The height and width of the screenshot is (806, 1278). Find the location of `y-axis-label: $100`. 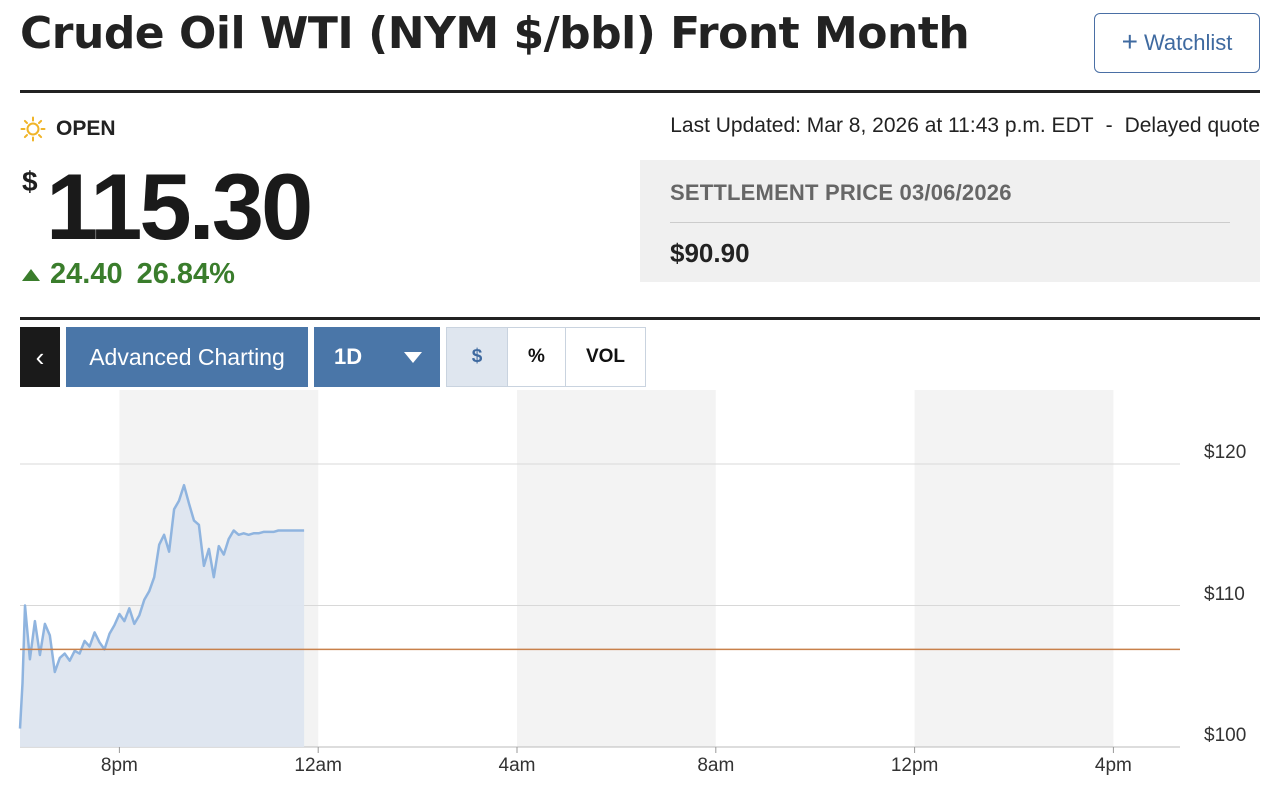

y-axis-label: $100 is located at coordinates (1225, 735).